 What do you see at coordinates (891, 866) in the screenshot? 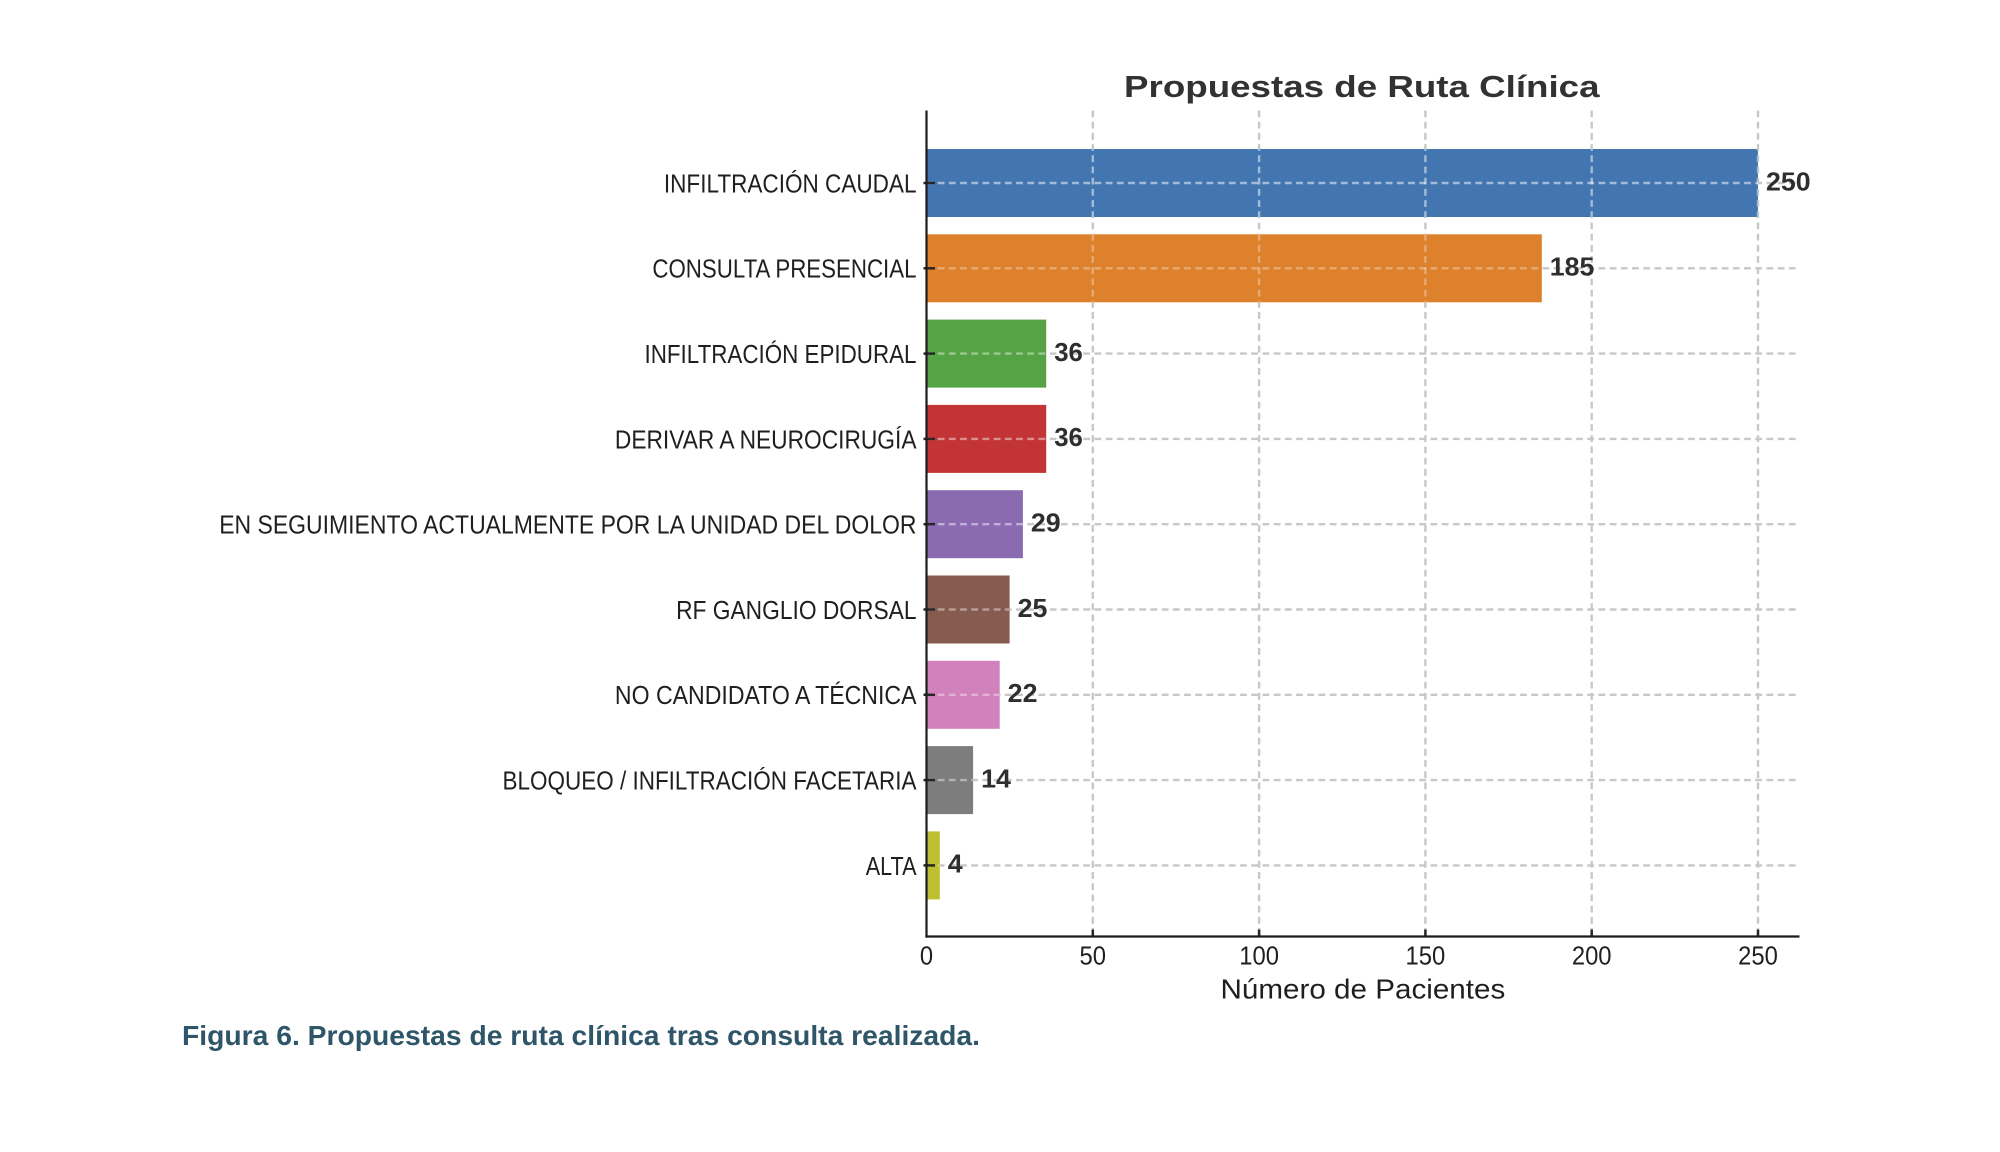
I see `svg-text: ALTA` at bounding box center [891, 866].